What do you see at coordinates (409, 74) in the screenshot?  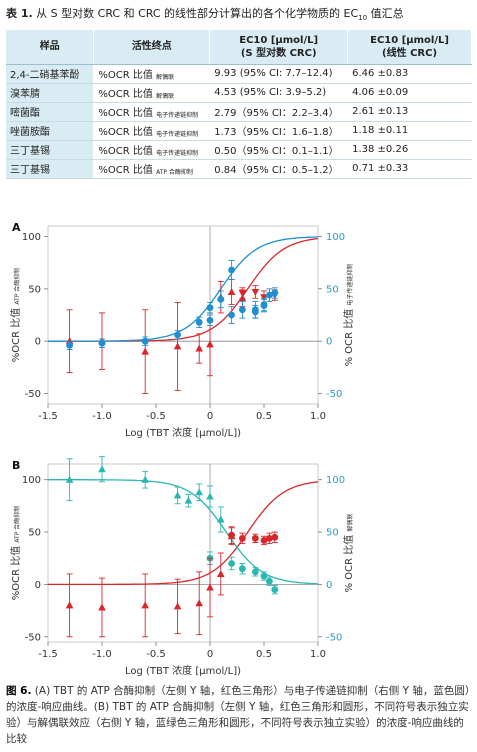 I see `cell-ec-lin: 6.46 ±0.83` at bounding box center [409, 74].